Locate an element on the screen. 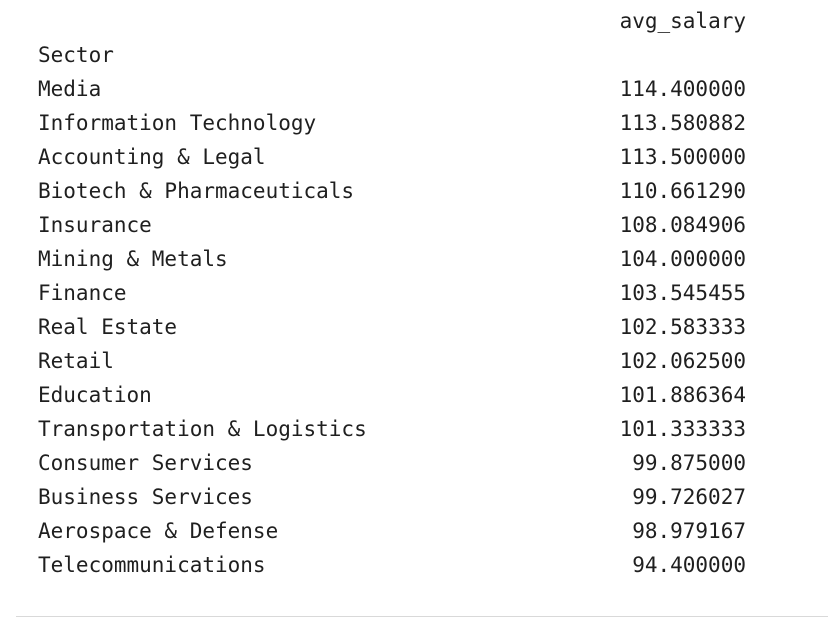 Image resolution: width=828 pixels, height=618 pixels. table-row: Insurance 108.084906 is located at coordinates (392, 225).